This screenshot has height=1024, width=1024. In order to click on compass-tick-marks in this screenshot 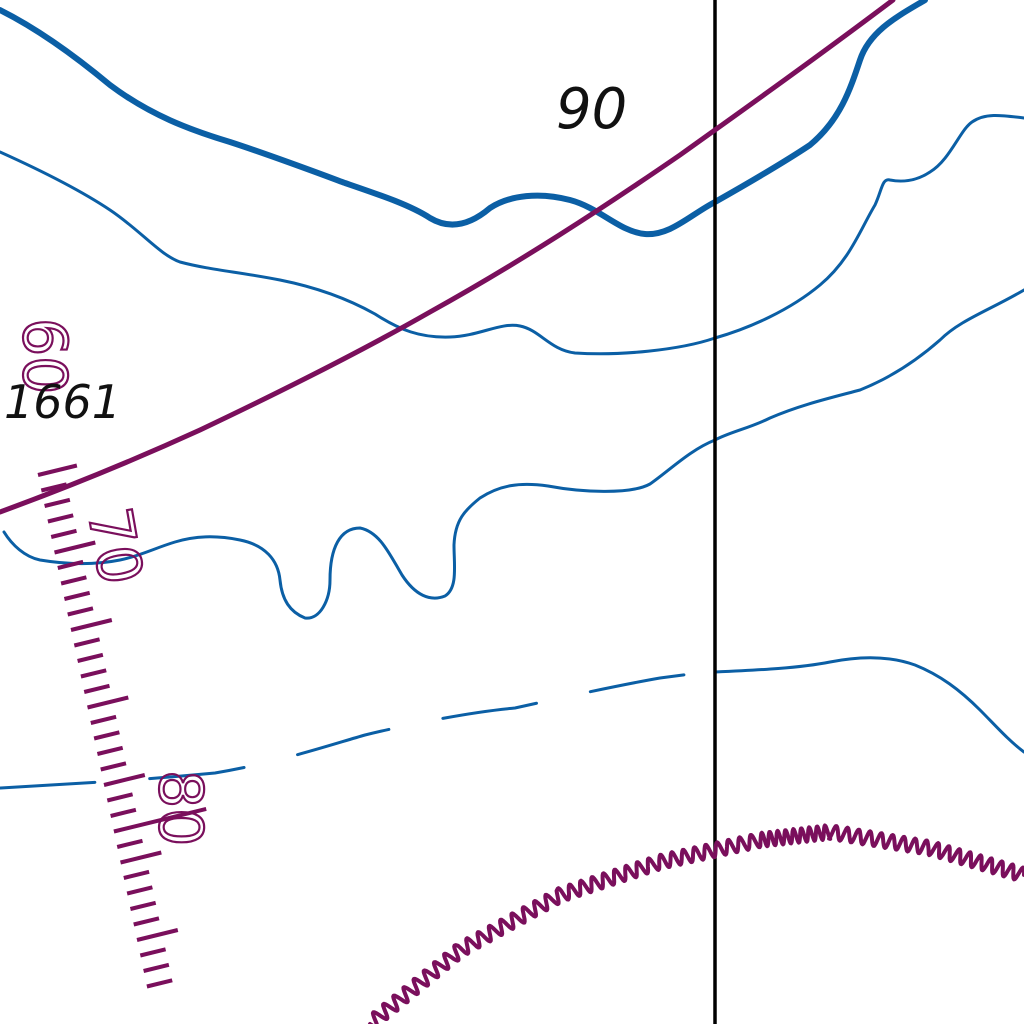, I will do `click(122, 726)`.